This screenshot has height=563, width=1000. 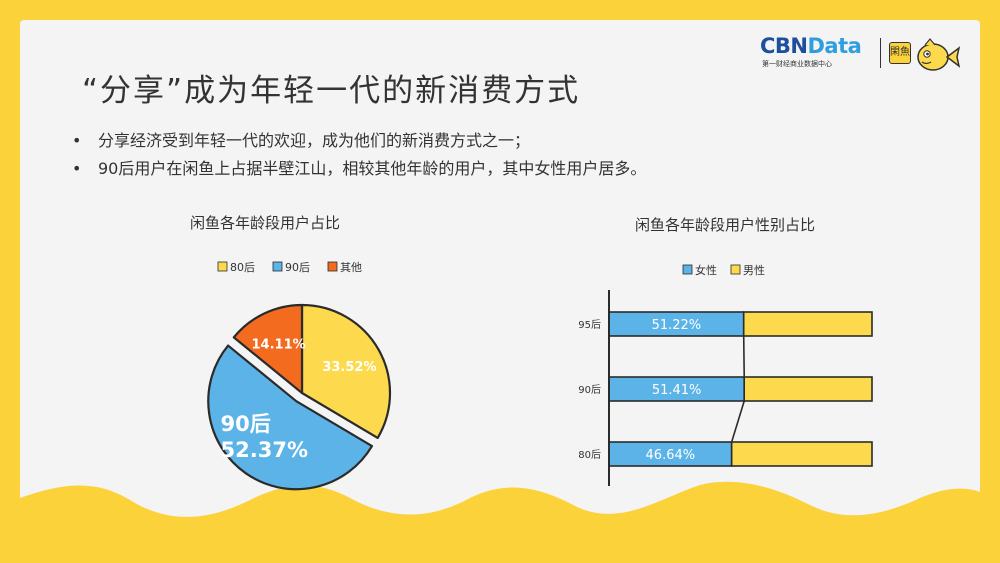 I want to click on bar-category-labels: 95后 90后 80后, so click(x=589, y=390).